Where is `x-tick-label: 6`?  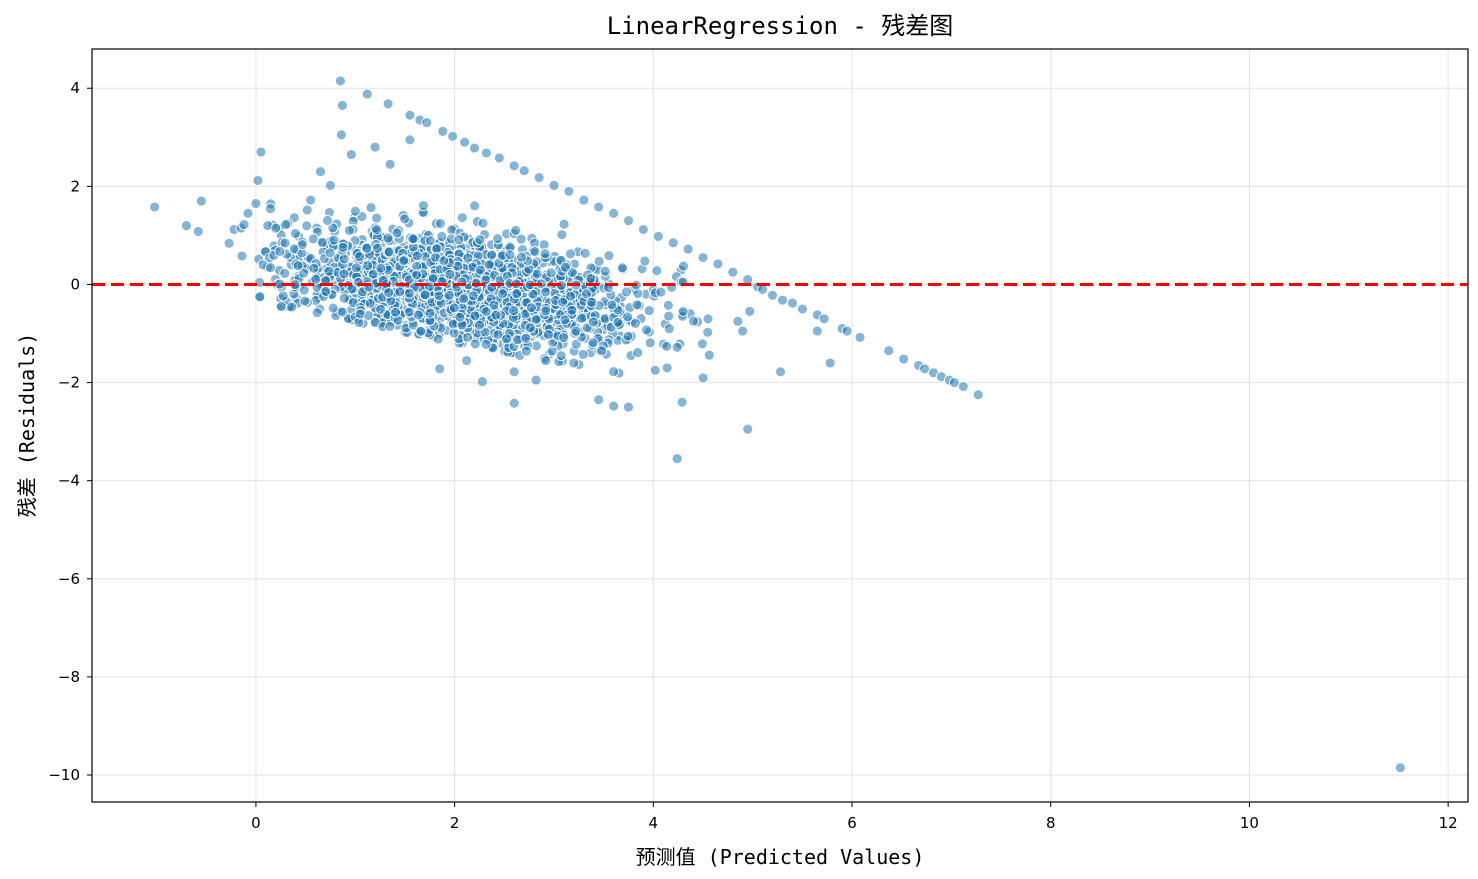
x-tick-label: 6 is located at coordinates (852, 823).